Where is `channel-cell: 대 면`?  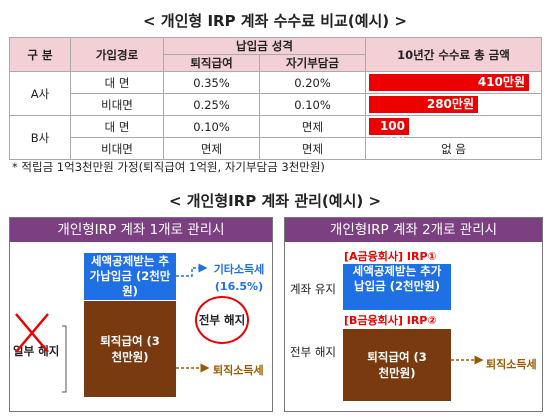 channel-cell: 대 면 is located at coordinates (117, 126).